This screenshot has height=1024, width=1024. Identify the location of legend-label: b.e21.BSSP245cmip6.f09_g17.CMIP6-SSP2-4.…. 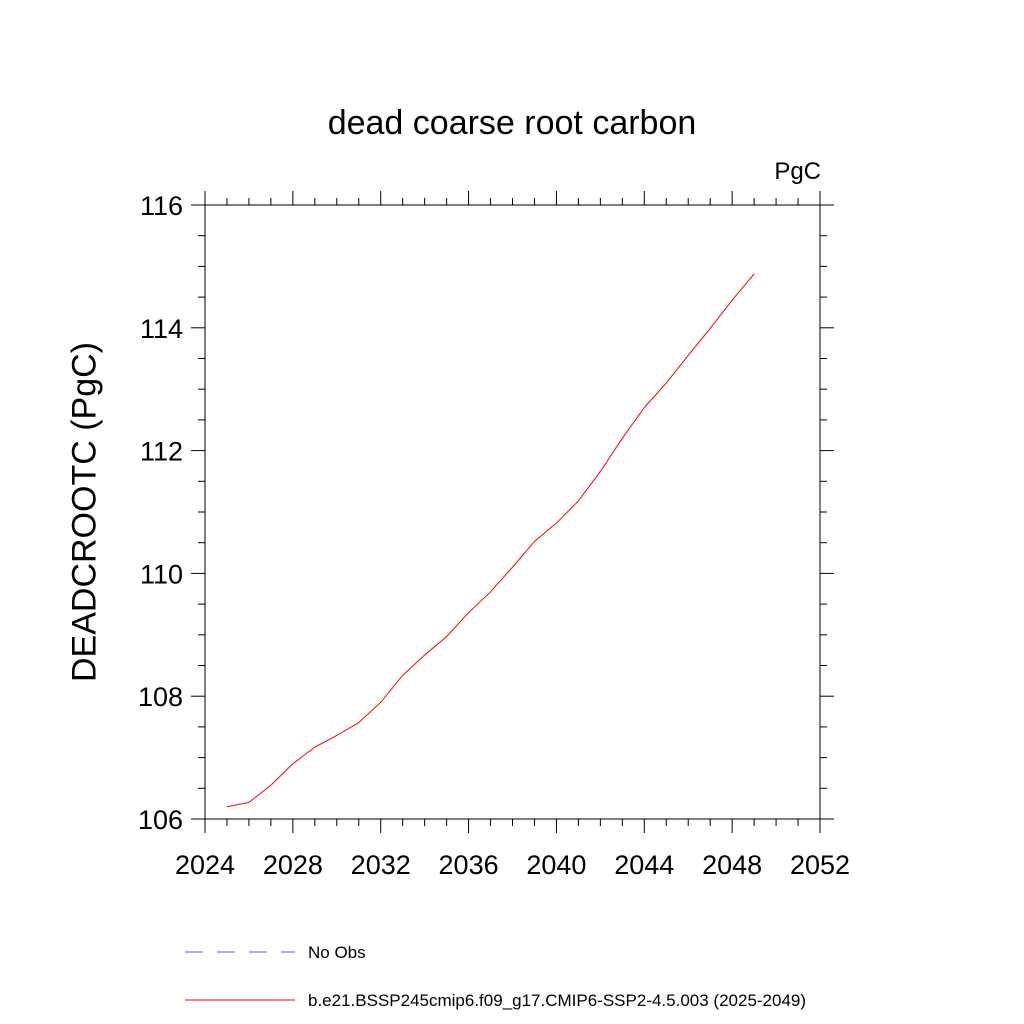
(557, 1000).